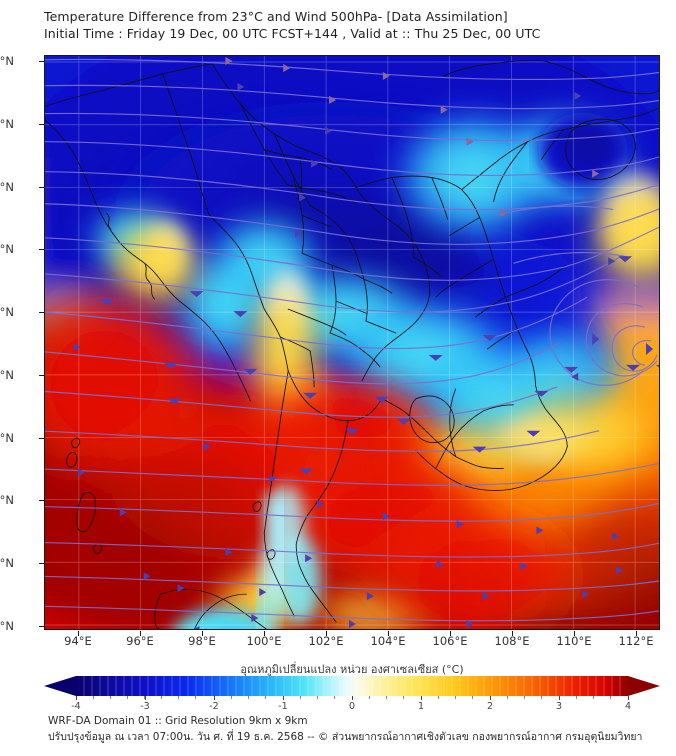 The width and height of the screenshot is (676, 756). Describe the element at coordinates (7, 563) in the screenshot. I see `y-axis-label-6n: 6°N` at that location.